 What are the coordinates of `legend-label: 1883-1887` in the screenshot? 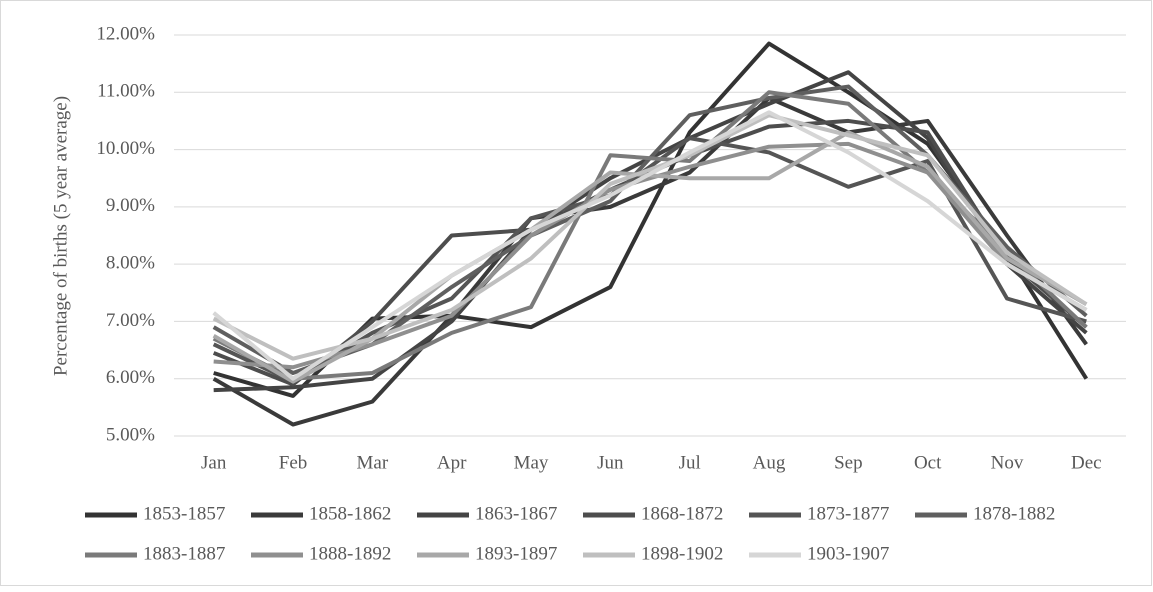 It's located at (184, 553).